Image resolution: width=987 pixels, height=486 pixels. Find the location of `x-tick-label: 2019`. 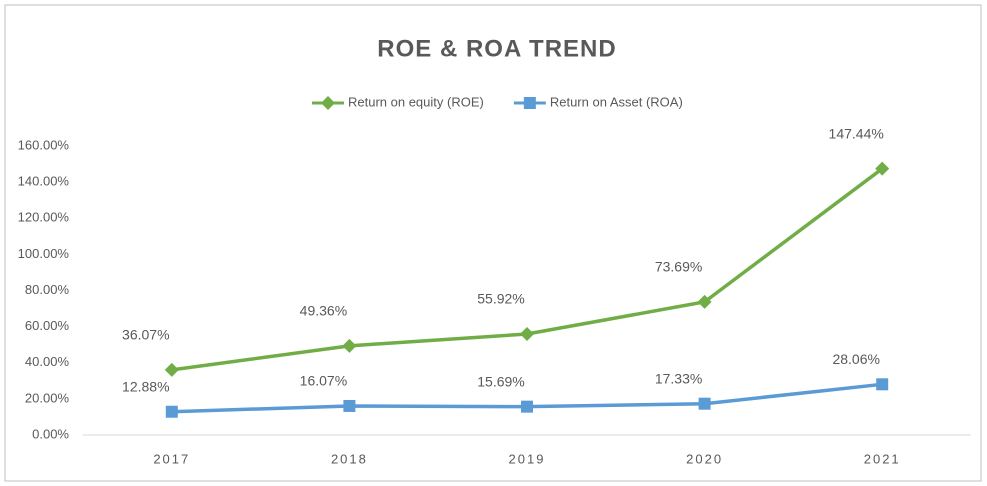

x-tick-label: 2019 is located at coordinates (527, 458).